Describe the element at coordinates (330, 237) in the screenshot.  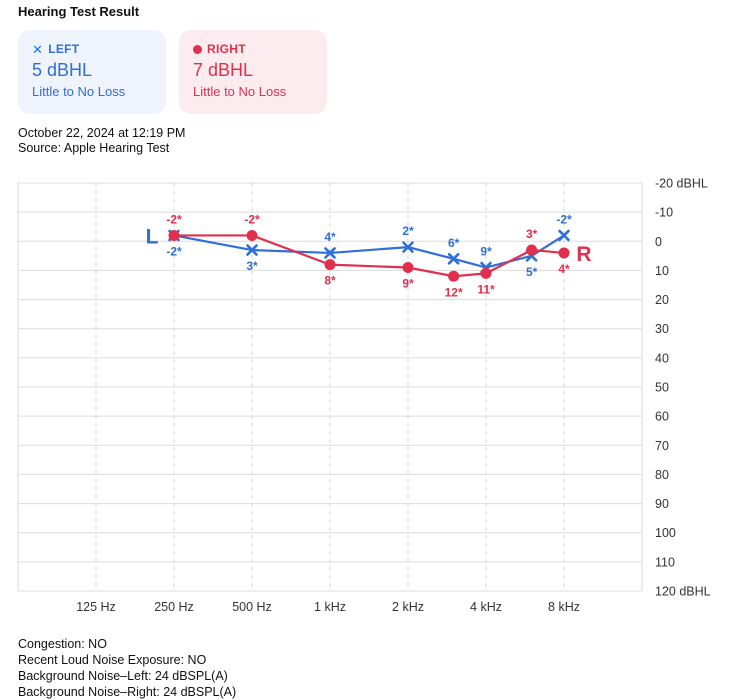
I see `left-data-label: 4*` at that location.